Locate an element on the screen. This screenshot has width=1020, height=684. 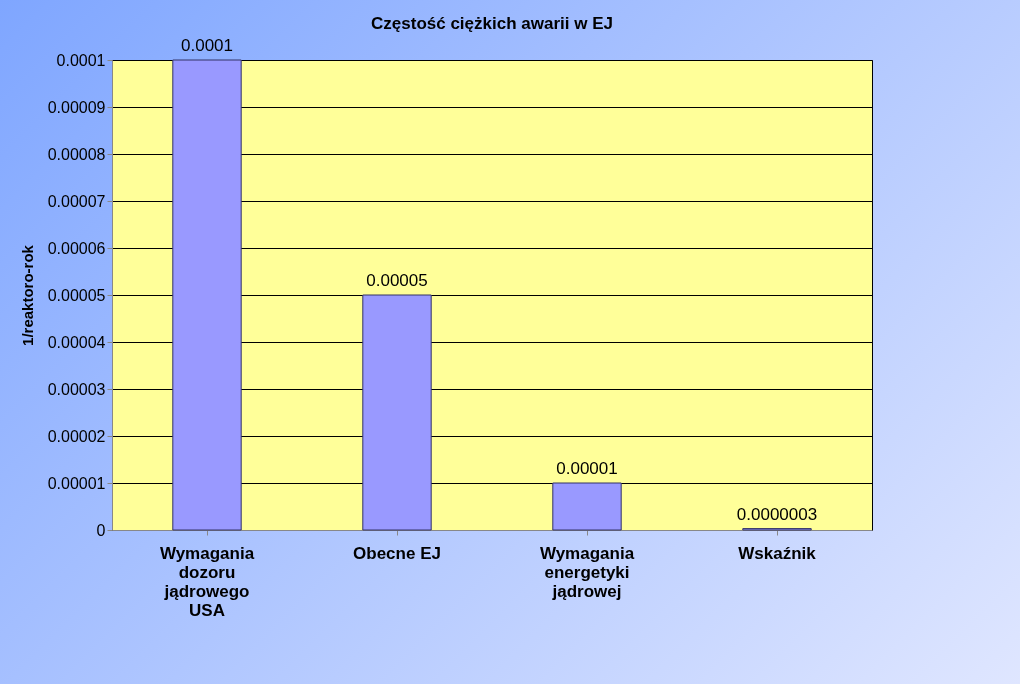
x-tick-label: Wskaźnik is located at coordinates (777, 553).